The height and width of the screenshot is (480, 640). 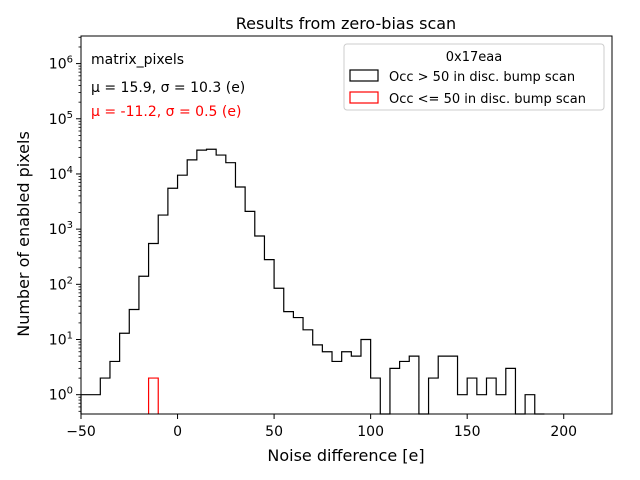 What do you see at coordinates (482, 77) in the screenshot?
I see `legend-entry-occ-gt-50: Occ > 50 in disc. bump scan` at bounding box center [482, 77].